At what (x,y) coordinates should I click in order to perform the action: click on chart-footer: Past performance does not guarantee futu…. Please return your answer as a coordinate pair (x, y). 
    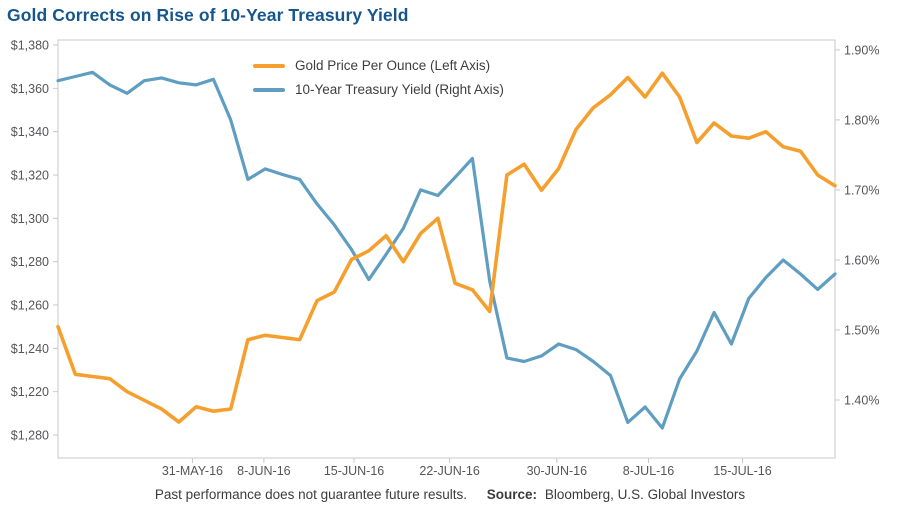
    Looking at the image, I should click on (450, 494).